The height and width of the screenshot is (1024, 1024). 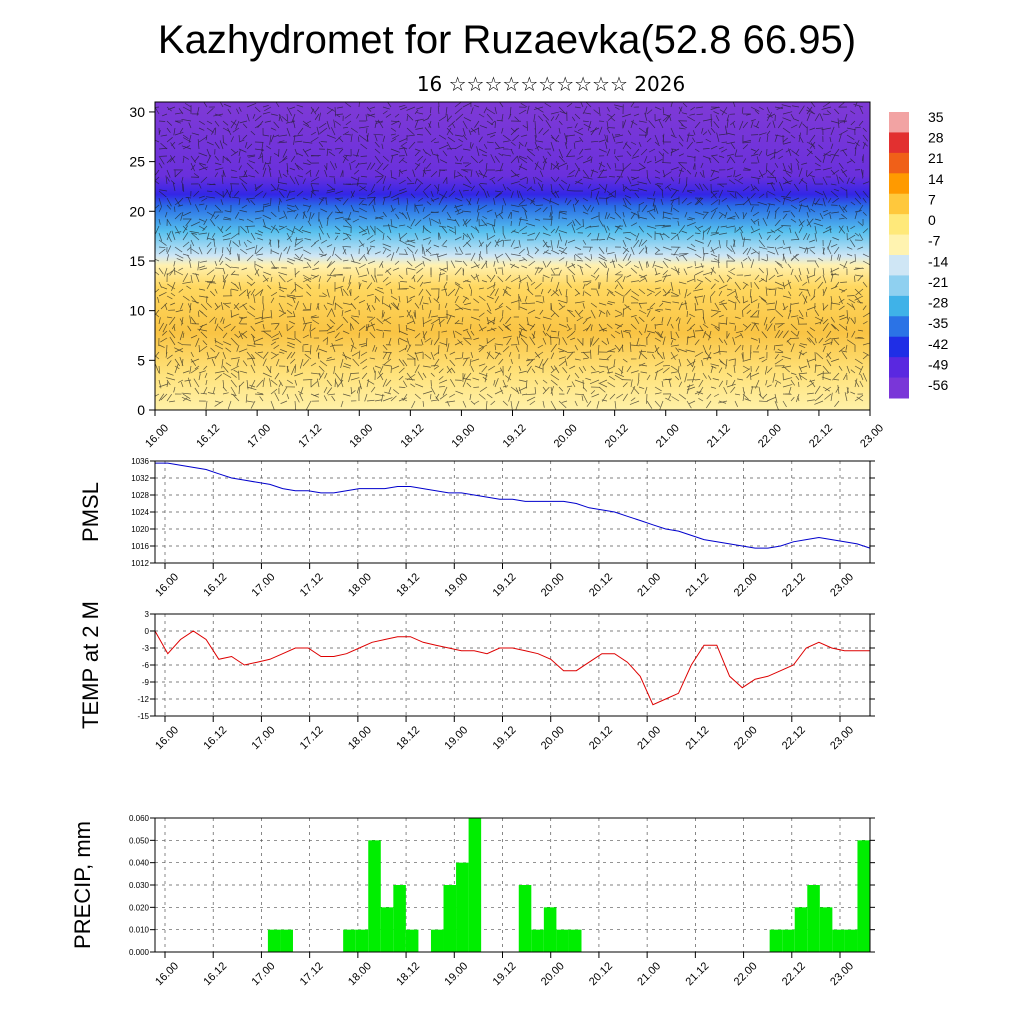 What do you see at coordinates (899, 163) in the screenshot?
I see `colorbar-swatch` at bounding box center [899, 163].